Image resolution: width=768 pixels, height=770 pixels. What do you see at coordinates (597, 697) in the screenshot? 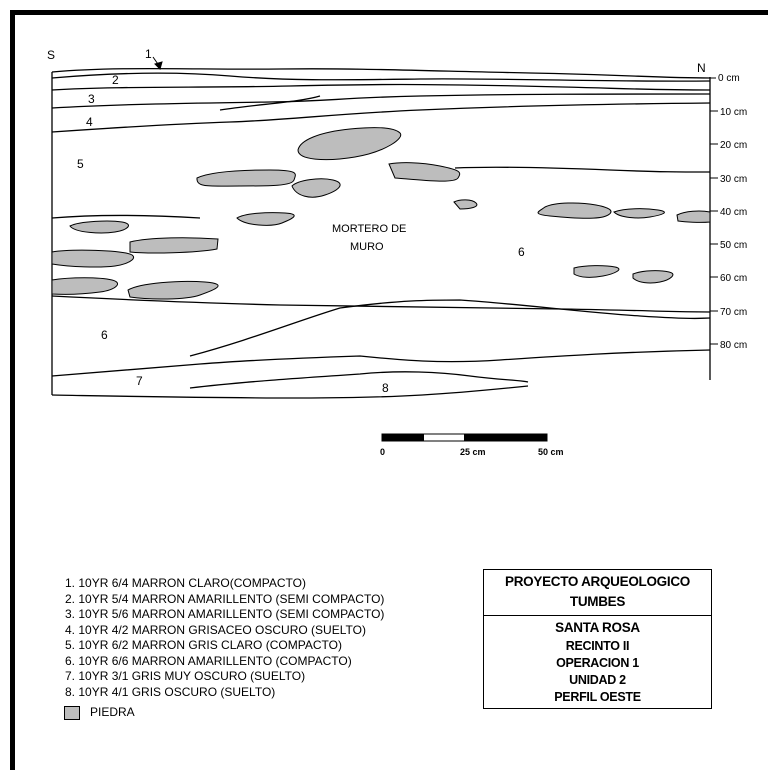
I see `title-line: PERFIL OESTE` at bounding box center [597, 697].